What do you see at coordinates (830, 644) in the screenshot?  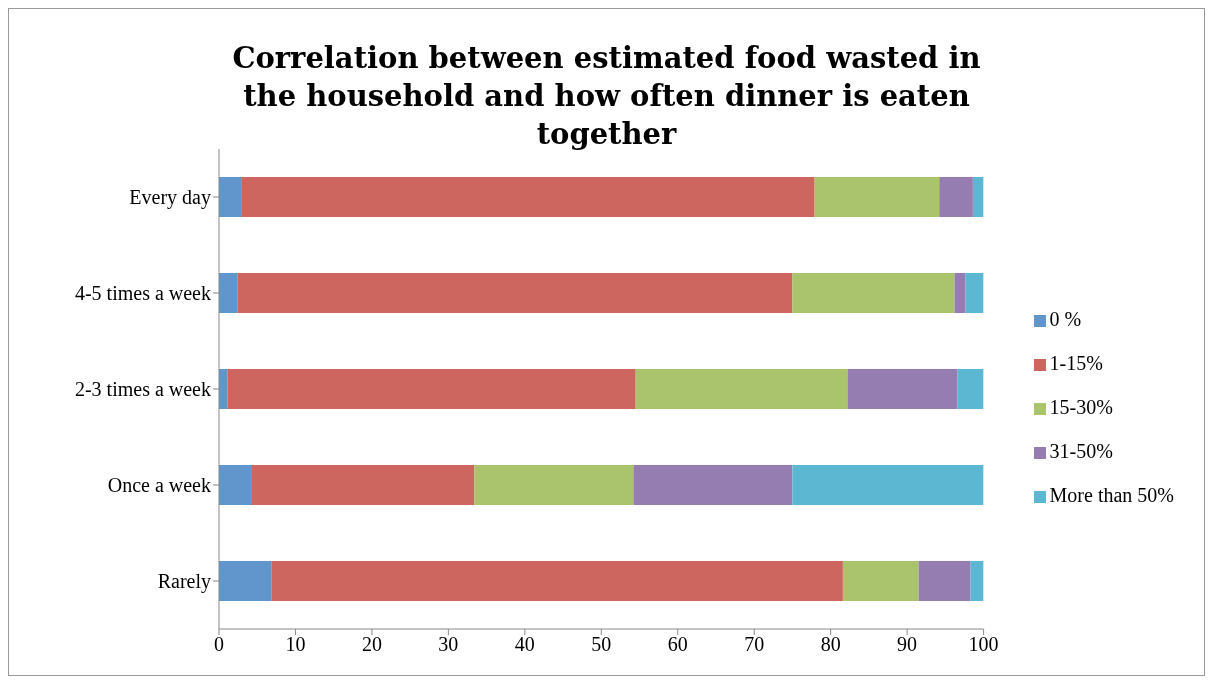 I see `x-tick-label: 80` at bounding box center [830, 644].